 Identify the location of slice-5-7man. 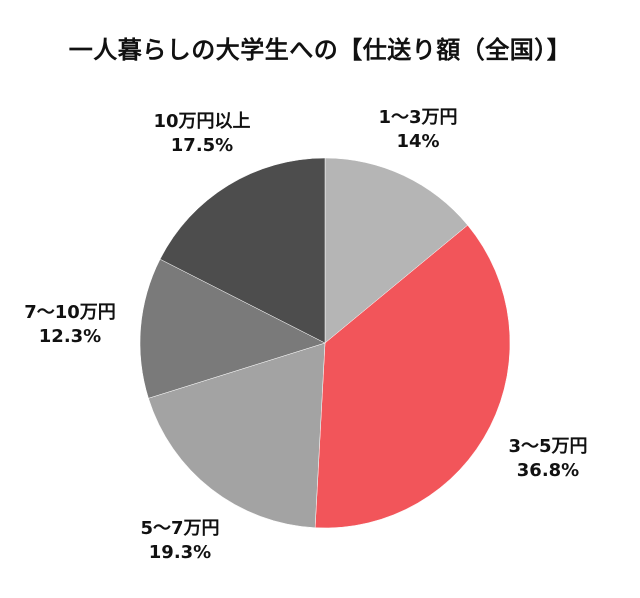
(237, 435).